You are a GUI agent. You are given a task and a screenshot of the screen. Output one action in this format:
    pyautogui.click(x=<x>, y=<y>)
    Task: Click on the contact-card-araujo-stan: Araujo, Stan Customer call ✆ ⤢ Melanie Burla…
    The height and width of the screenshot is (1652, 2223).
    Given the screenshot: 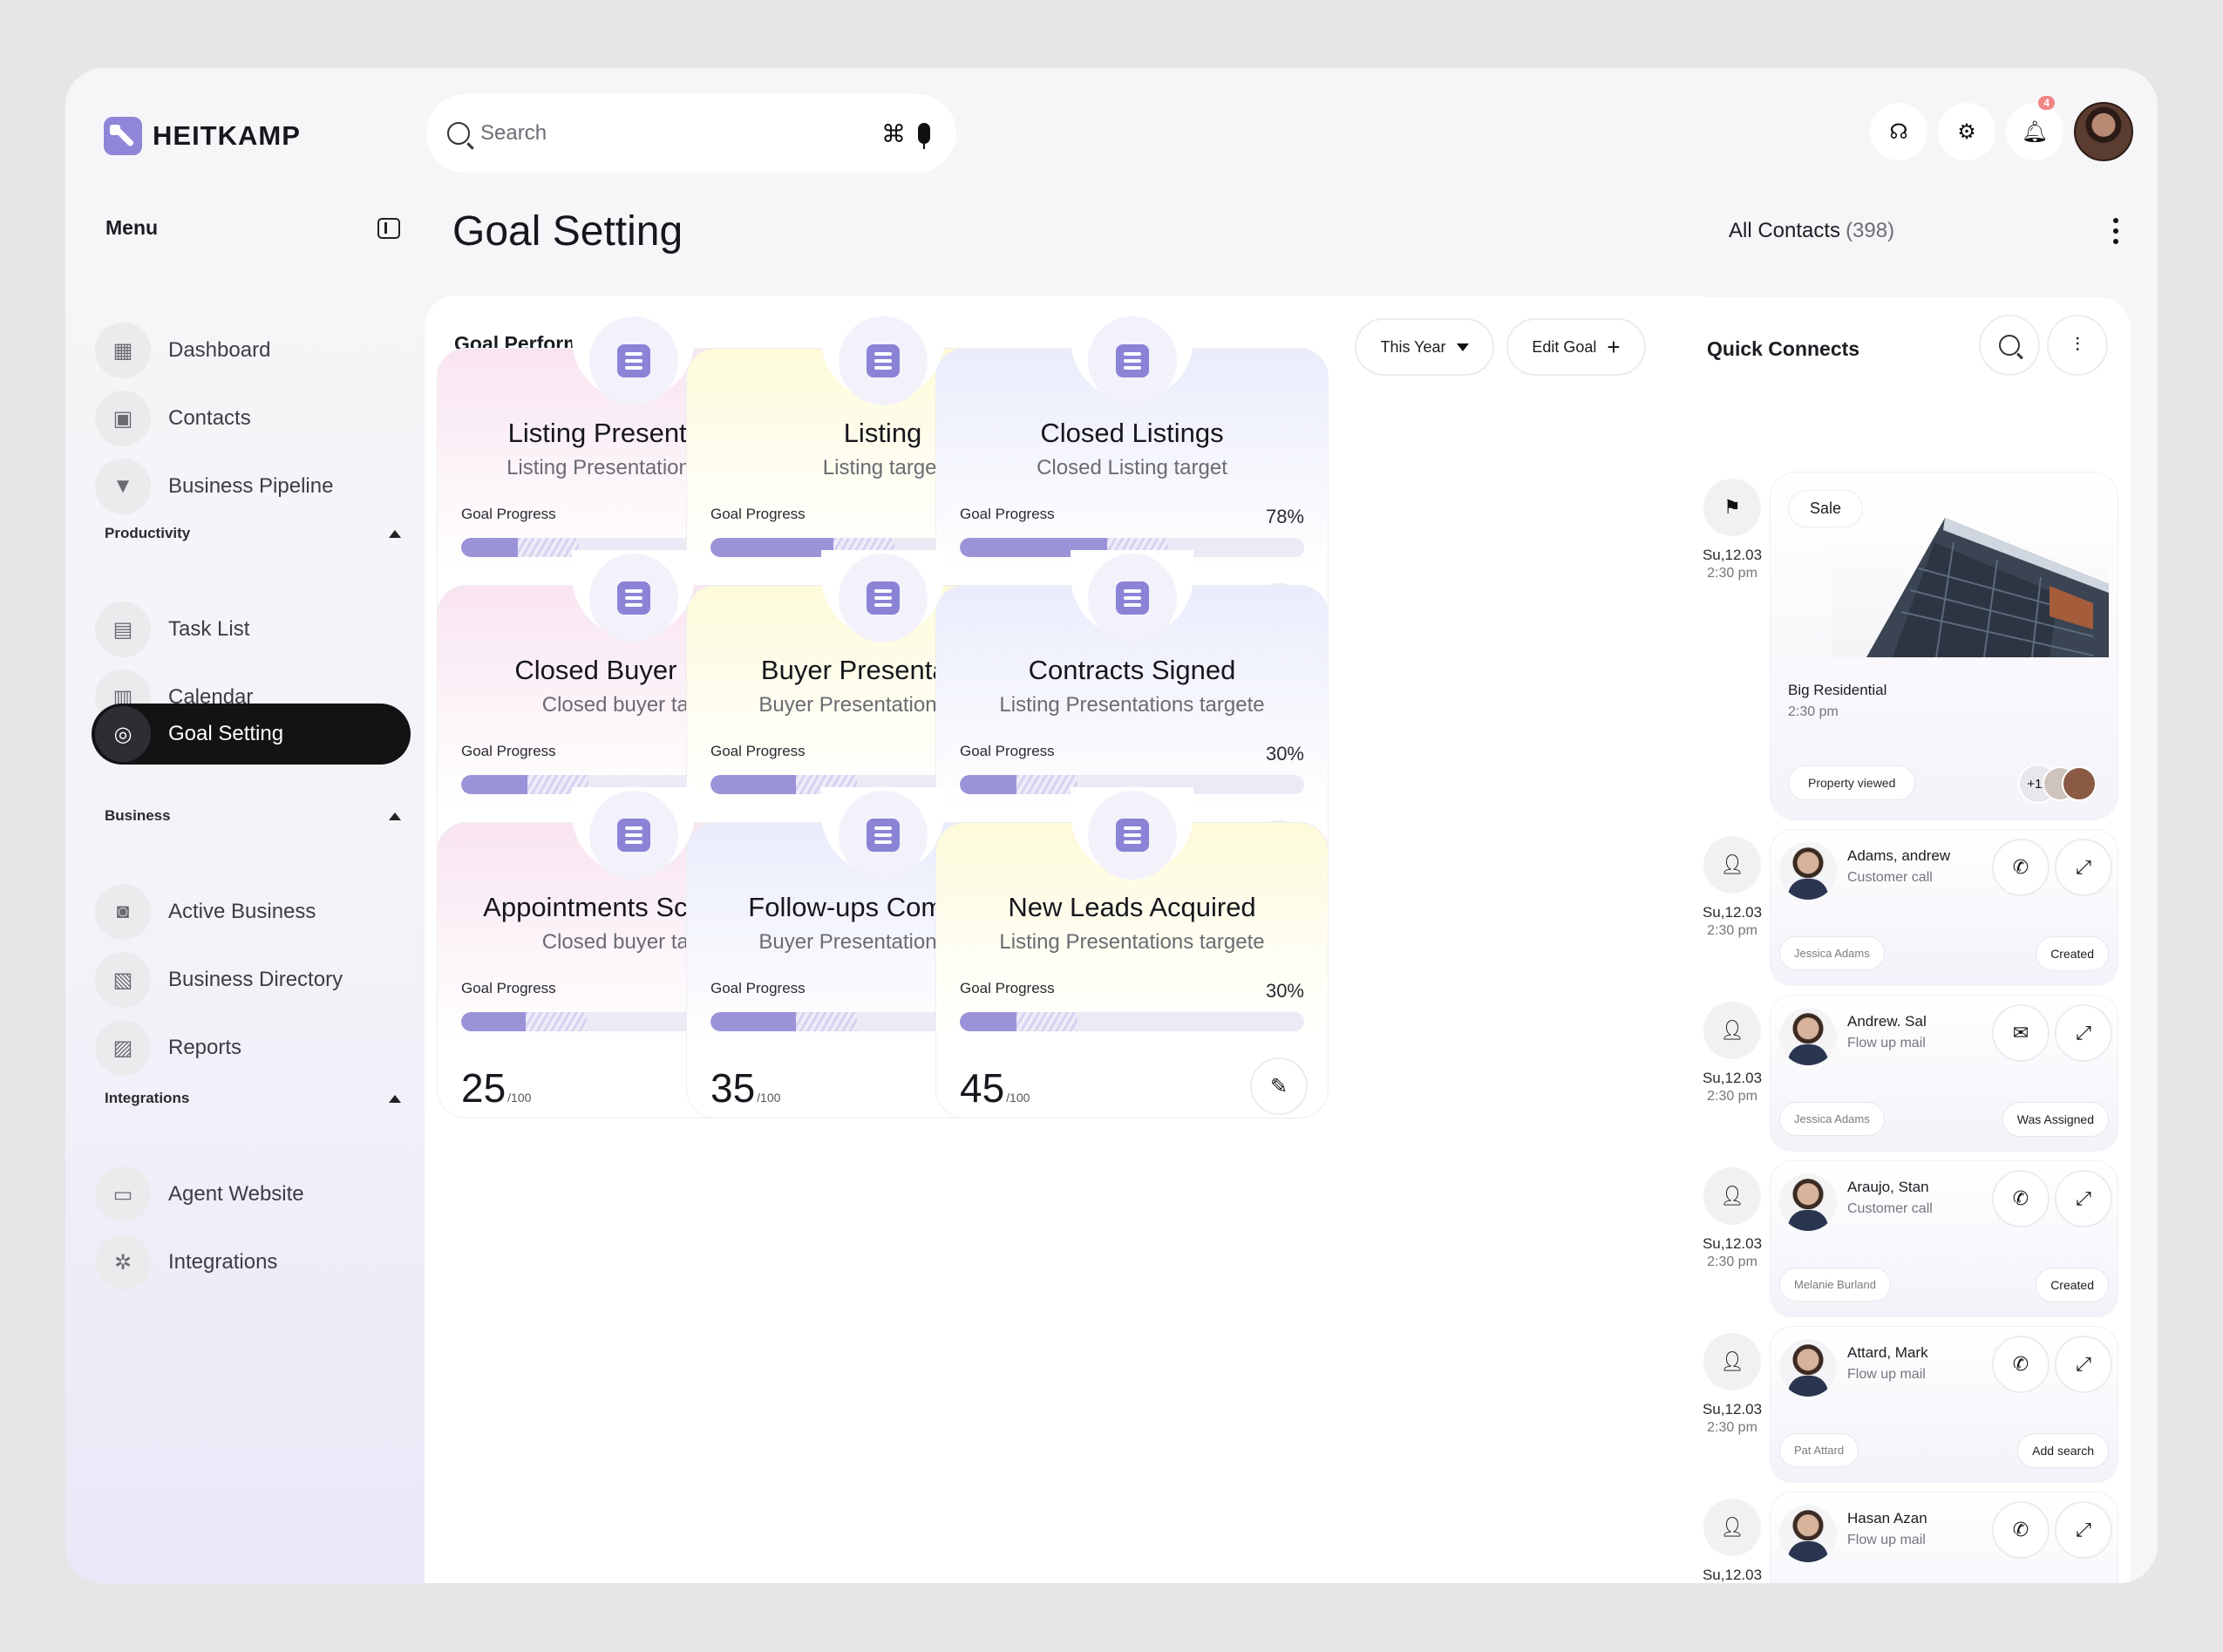 What is the action you would take?
    pyautogui.click(x=1944, y=1238)
    